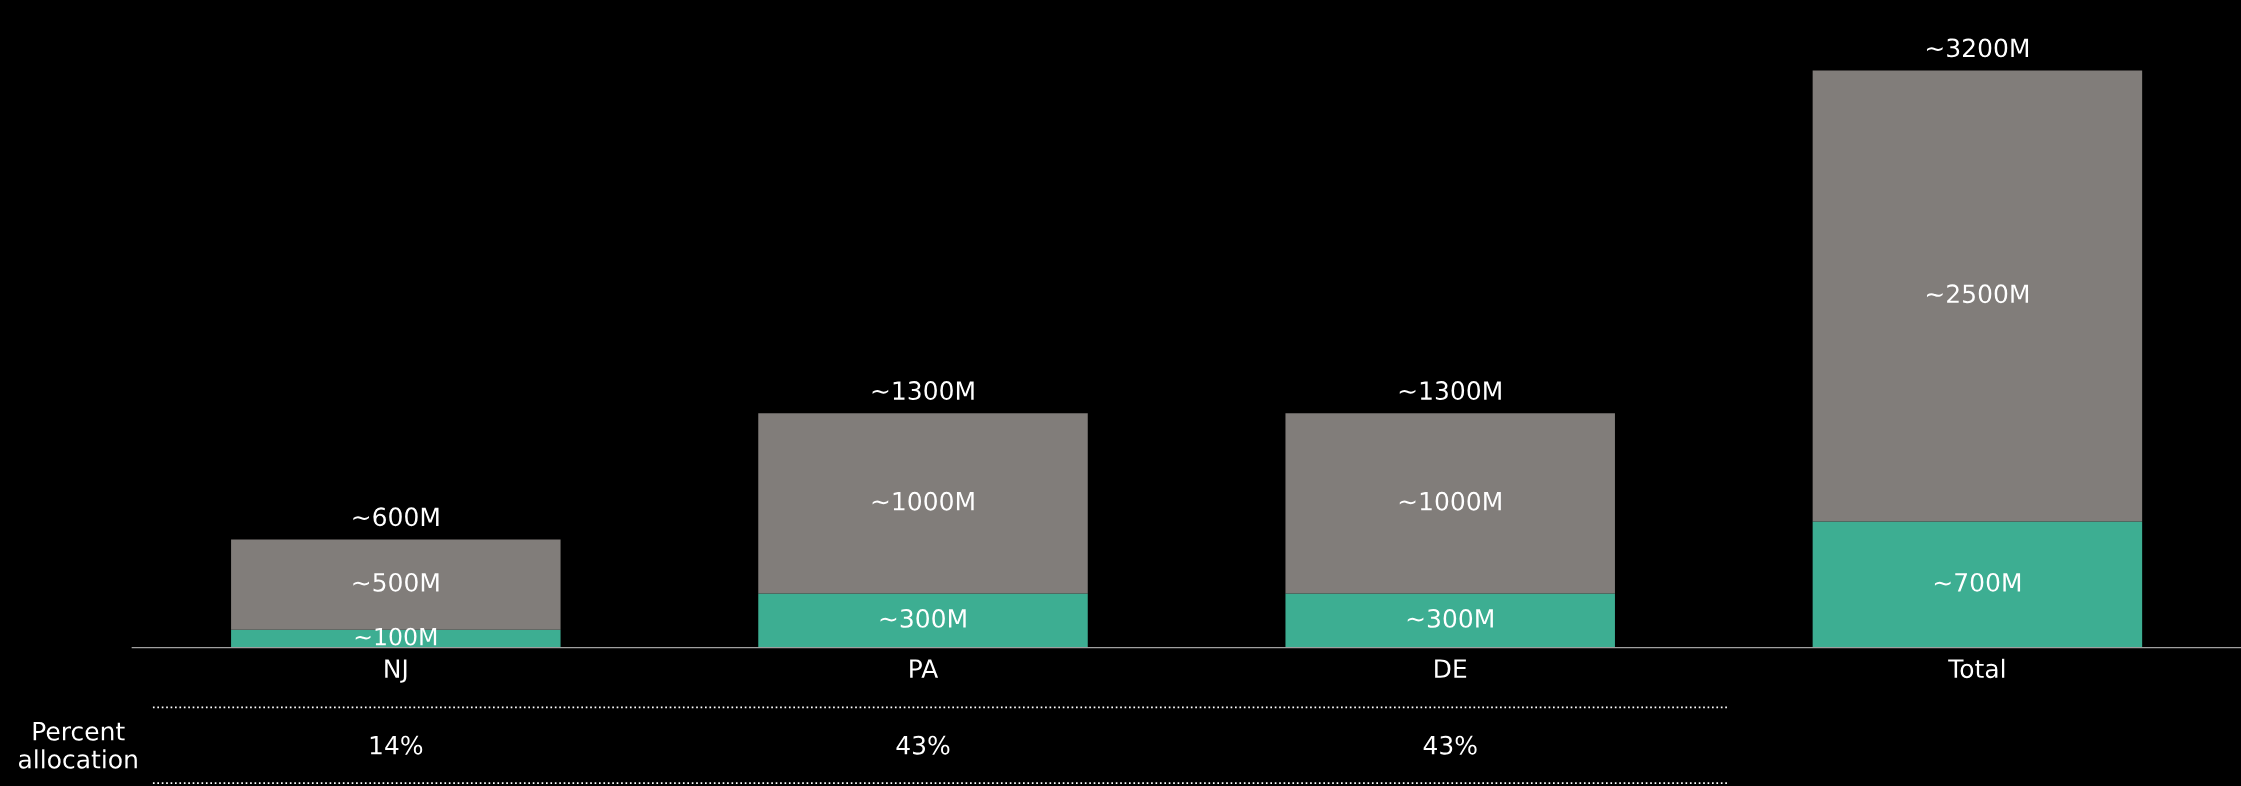  What do you see at coordinates (77, 745) in the screenshot?
I see `text: Percent allocation` at bounding box center [77, 745].